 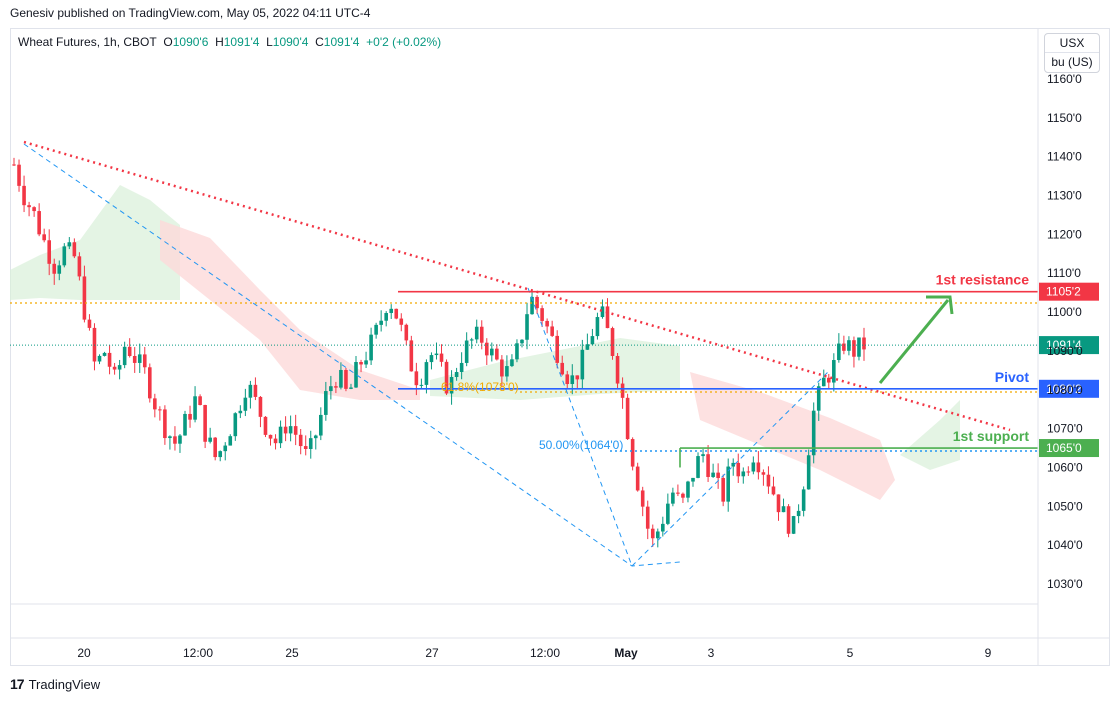 What do you see at coordinates (219, 42) in the screenshot?
I see `high-label: H` at bounding box center [219, 42].